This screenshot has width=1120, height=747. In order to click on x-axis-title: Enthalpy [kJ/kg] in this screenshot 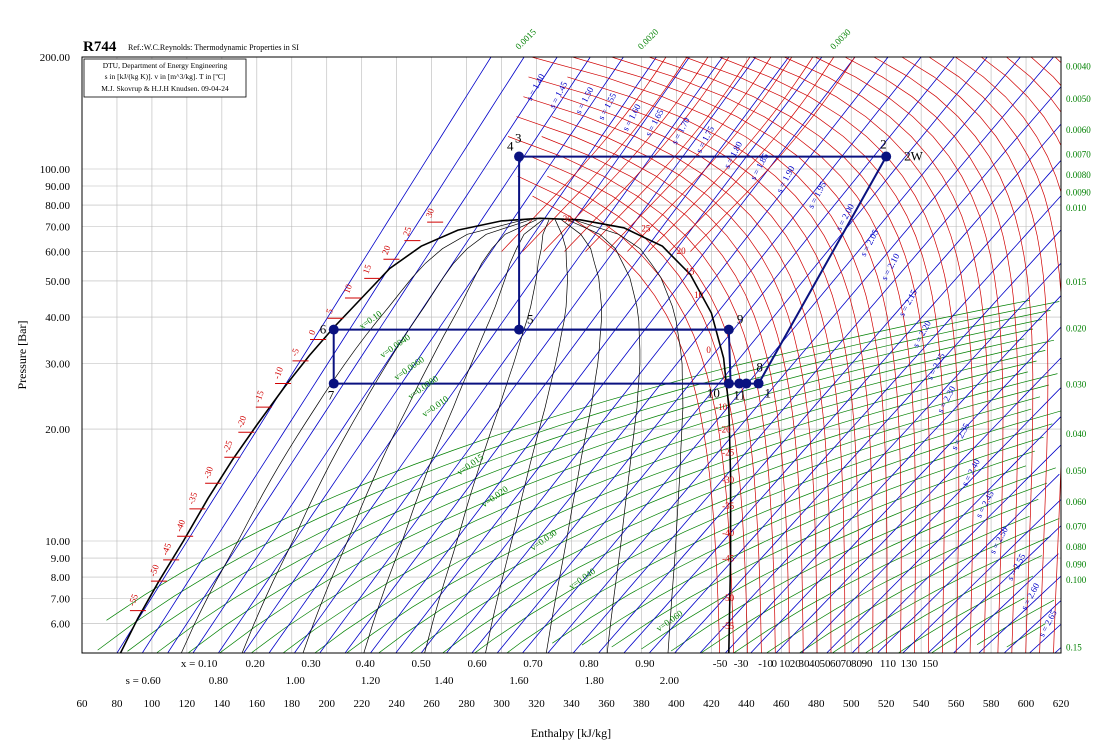, I will do `click(571, 733)`.